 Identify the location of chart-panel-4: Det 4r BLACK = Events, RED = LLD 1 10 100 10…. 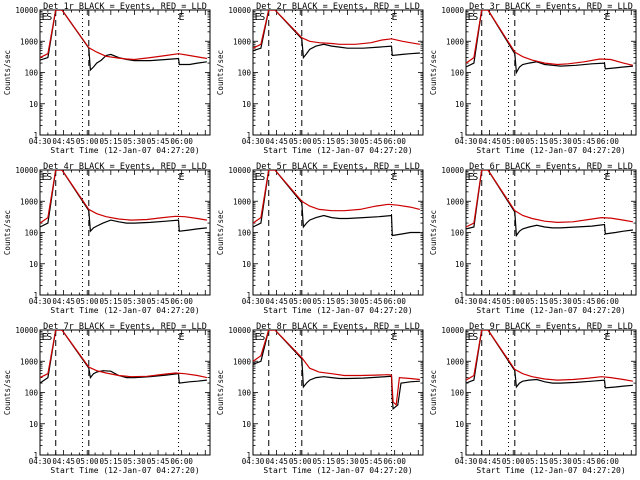
(107, 238).